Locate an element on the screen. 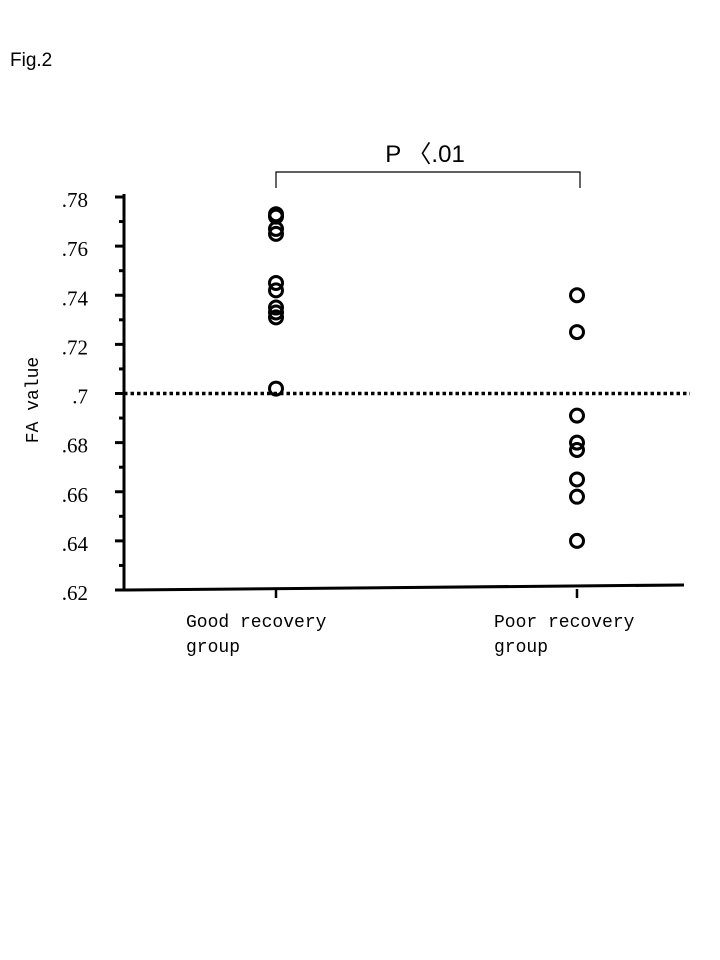 Image resolution: width=720 pixels, height=960 pixels. category-label-0-1: group is located at coordinates (213, 648).